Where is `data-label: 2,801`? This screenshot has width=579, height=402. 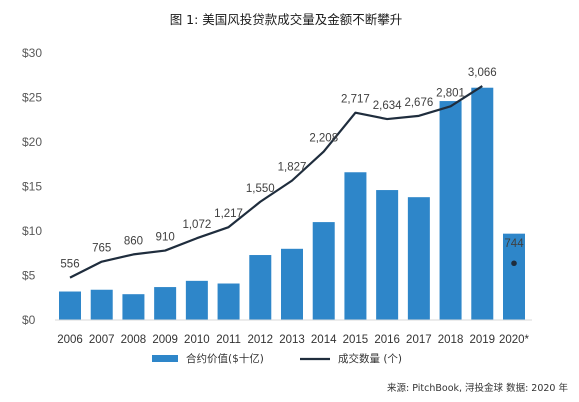
data-label: 2,801 is located at coordinates (450, 93).